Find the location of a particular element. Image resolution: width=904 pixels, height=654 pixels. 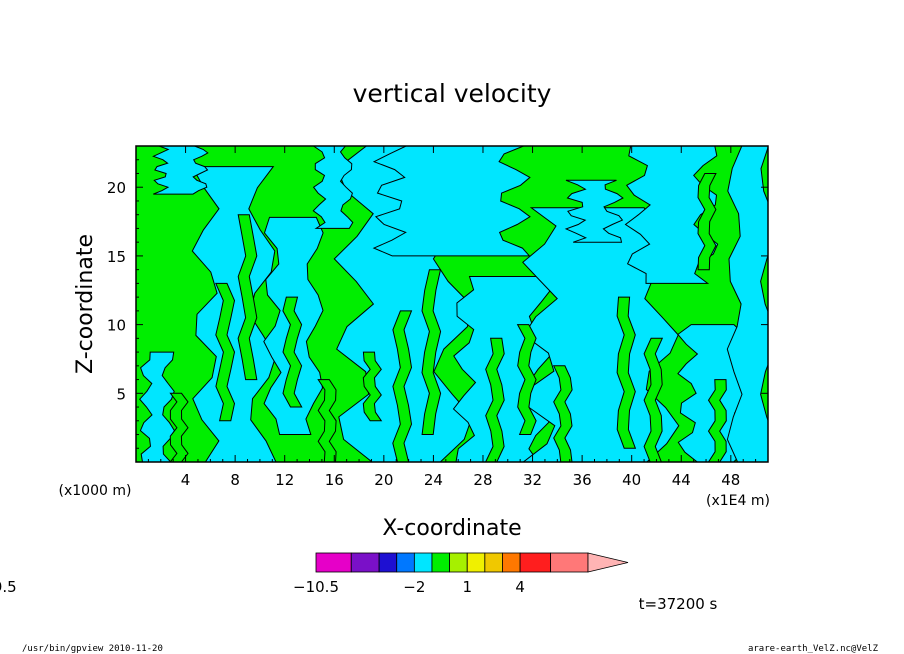

x-tick-label: 4 is located at coordinates (186, 480).